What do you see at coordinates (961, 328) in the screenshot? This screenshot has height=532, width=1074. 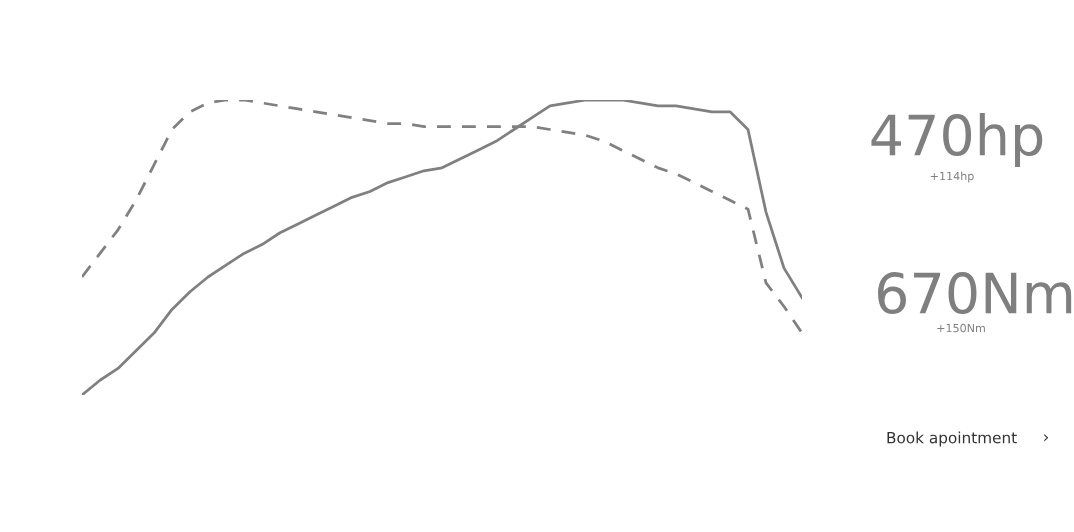 I see `text: +150Nm` at bounding box center [961, 328].